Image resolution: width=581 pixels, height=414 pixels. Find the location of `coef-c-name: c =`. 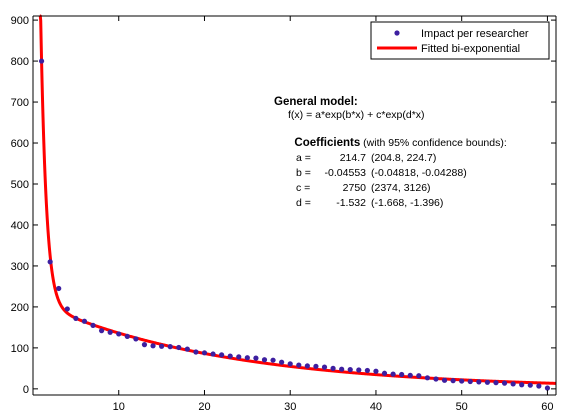

coef-c-name: c = is located at coordinates (303, 188).